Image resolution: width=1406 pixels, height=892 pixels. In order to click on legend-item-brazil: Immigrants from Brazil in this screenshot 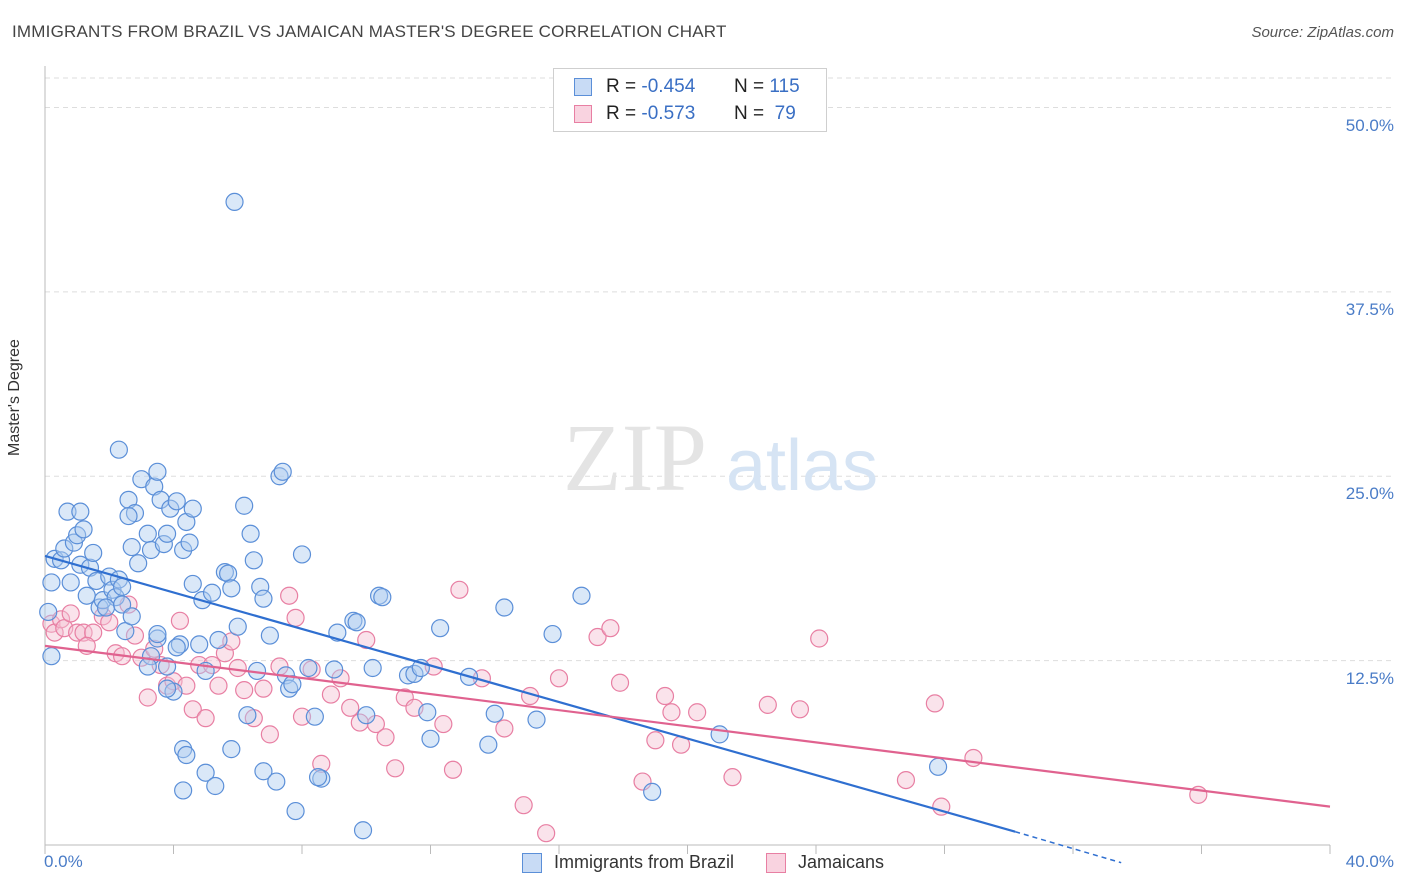, I will do `click(627, 862)`.